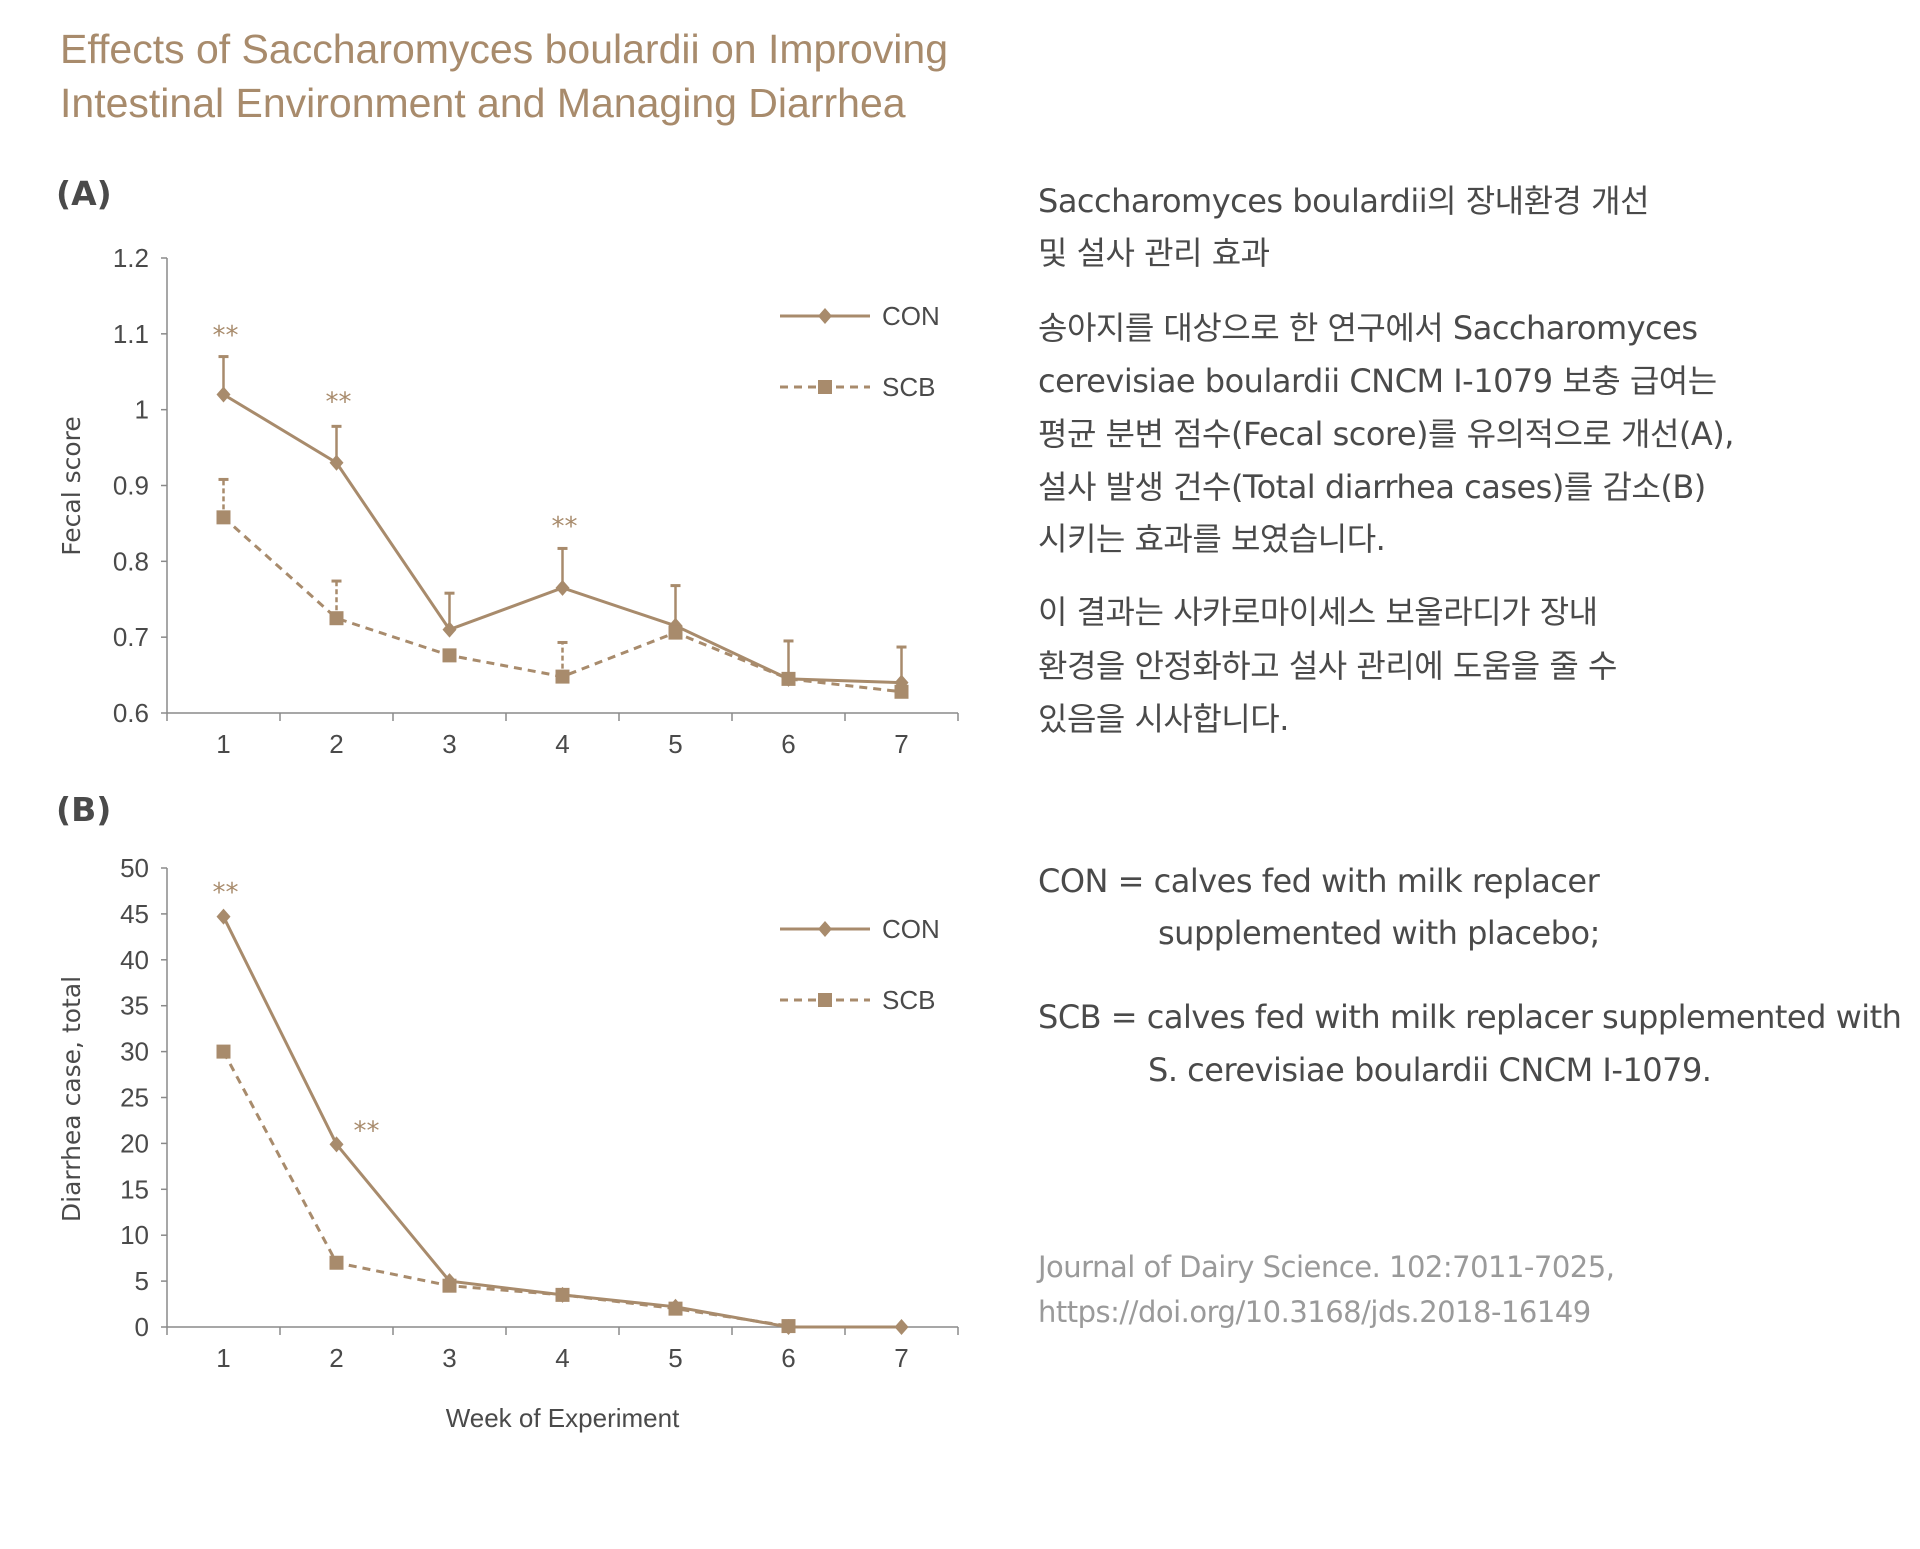  I want to click on y-tick-label: 35, so click(134, 1006).